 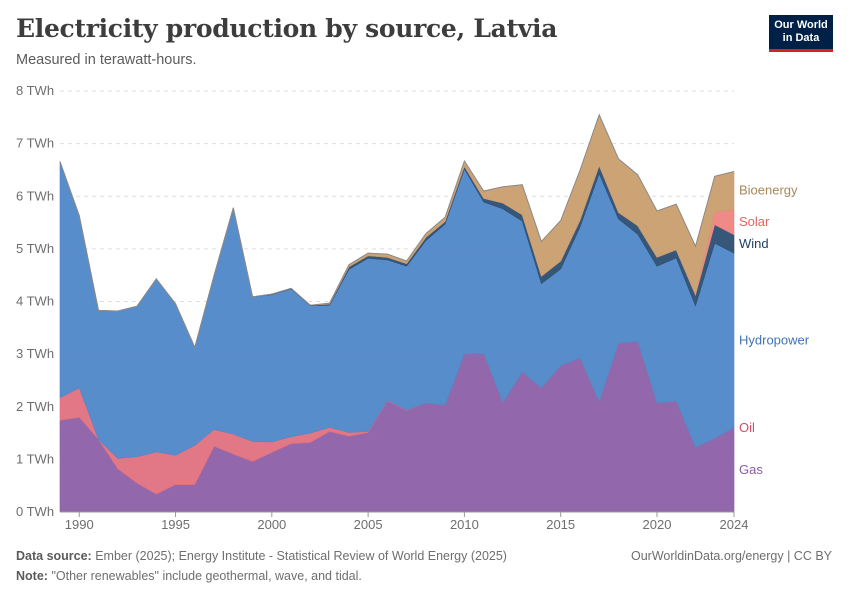 What do you see at coordinates (32, 576) in the screenshot?
I see `note-label: Note:` at bounding box center [32, 576].